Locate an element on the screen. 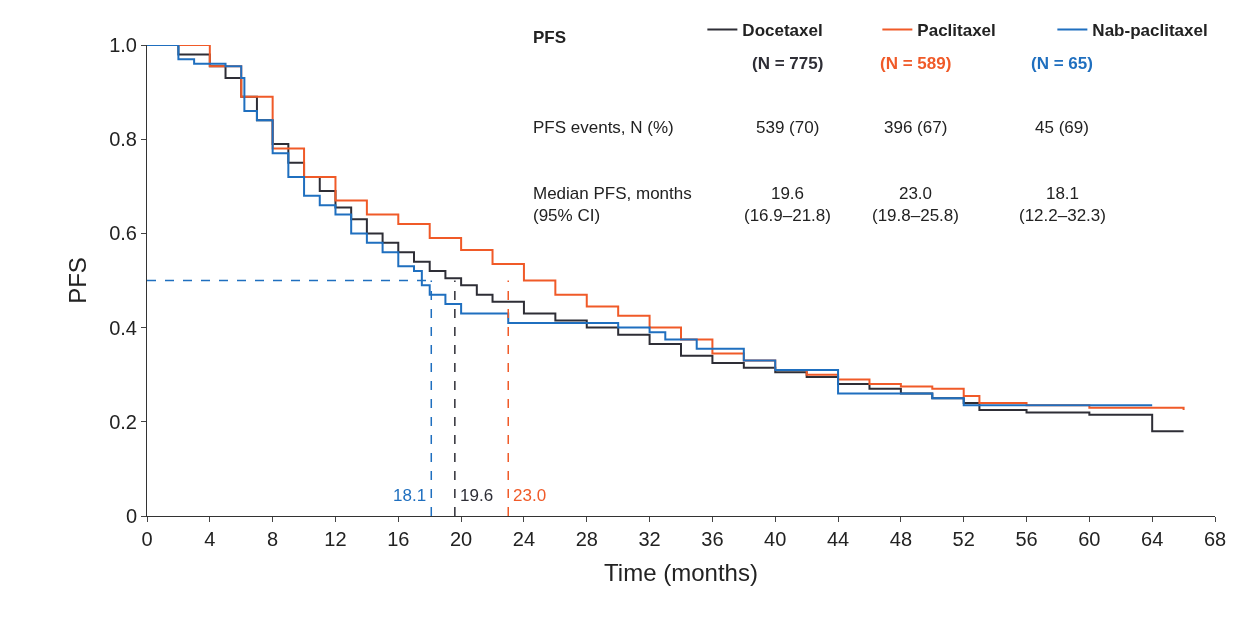  x-tick-label: 52 is located at coordinates (963, 539).